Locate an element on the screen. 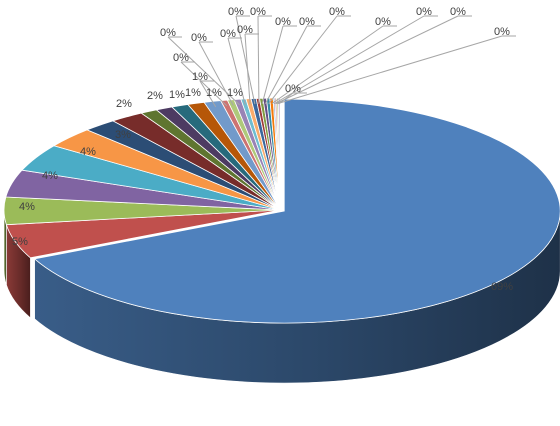  data-label-16: 0% is located at coordinates (228, 34).